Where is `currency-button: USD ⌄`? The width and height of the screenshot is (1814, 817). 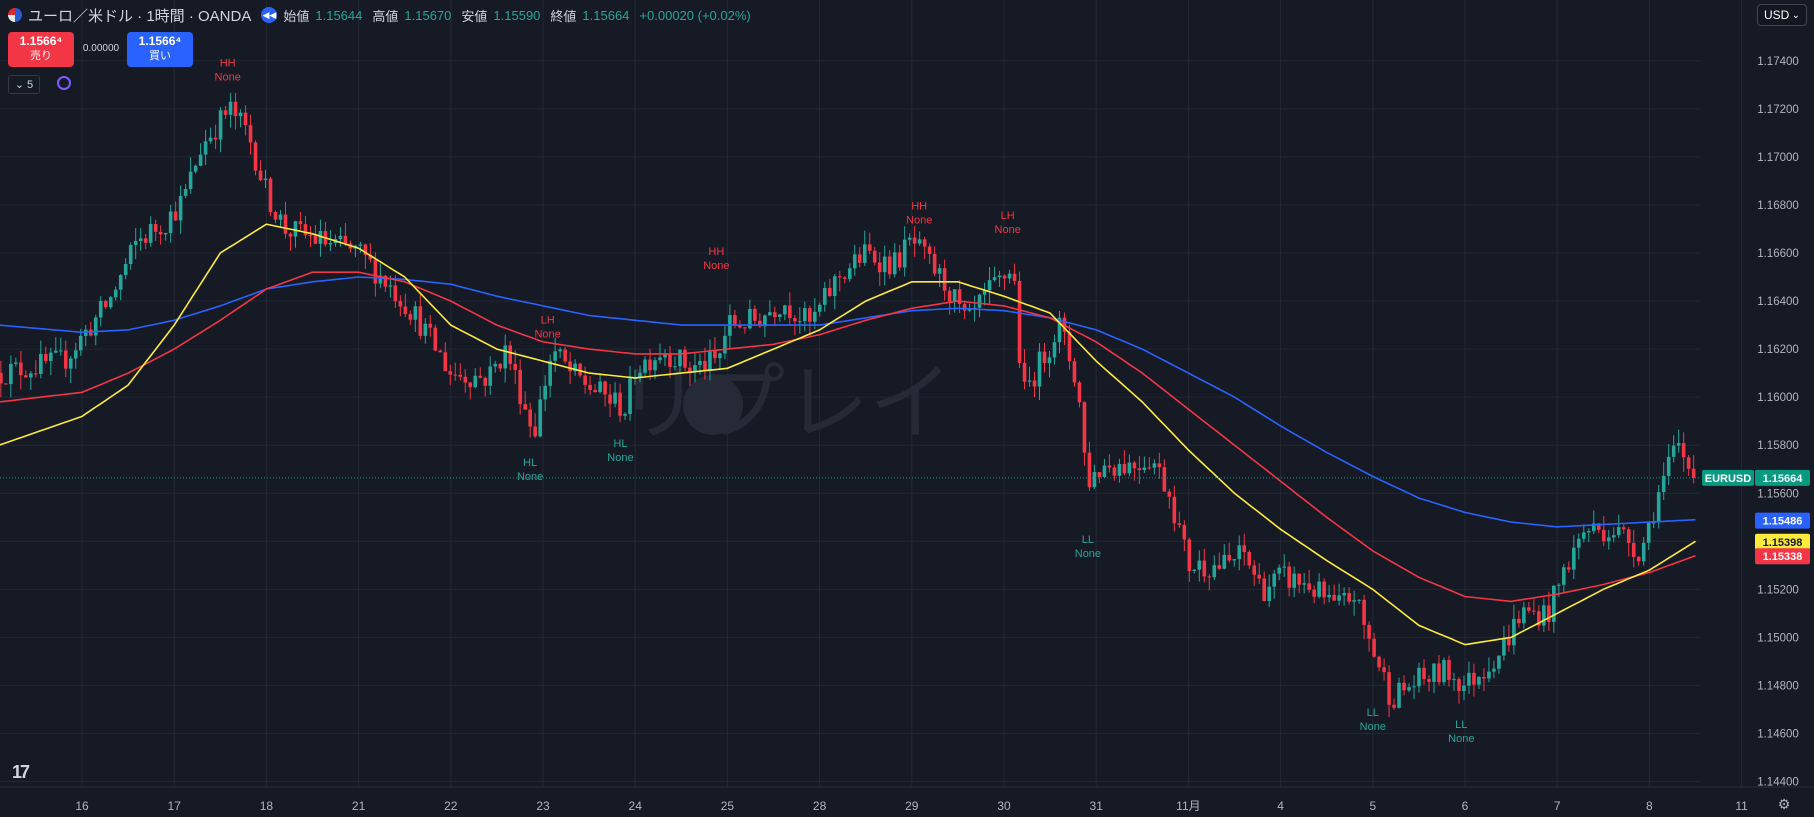
currency-button: USD ⌄ is located at coordinates (1782, 15).